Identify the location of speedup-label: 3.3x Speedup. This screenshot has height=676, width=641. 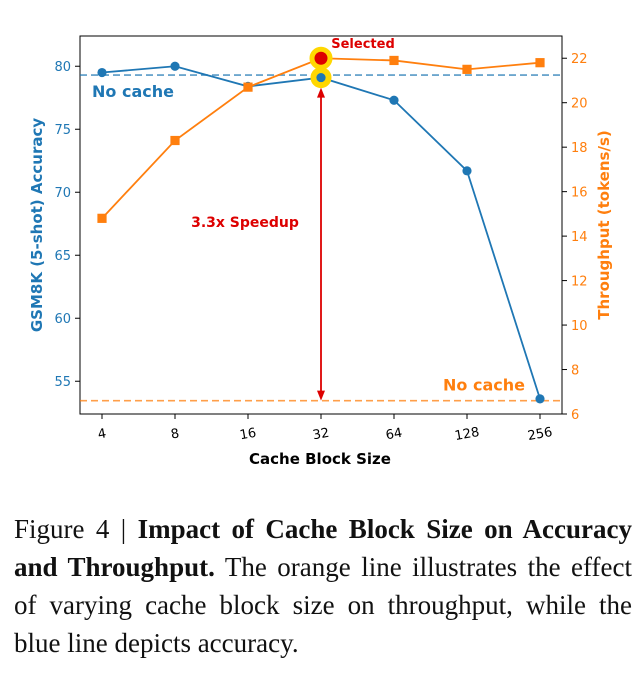
(245, 223).